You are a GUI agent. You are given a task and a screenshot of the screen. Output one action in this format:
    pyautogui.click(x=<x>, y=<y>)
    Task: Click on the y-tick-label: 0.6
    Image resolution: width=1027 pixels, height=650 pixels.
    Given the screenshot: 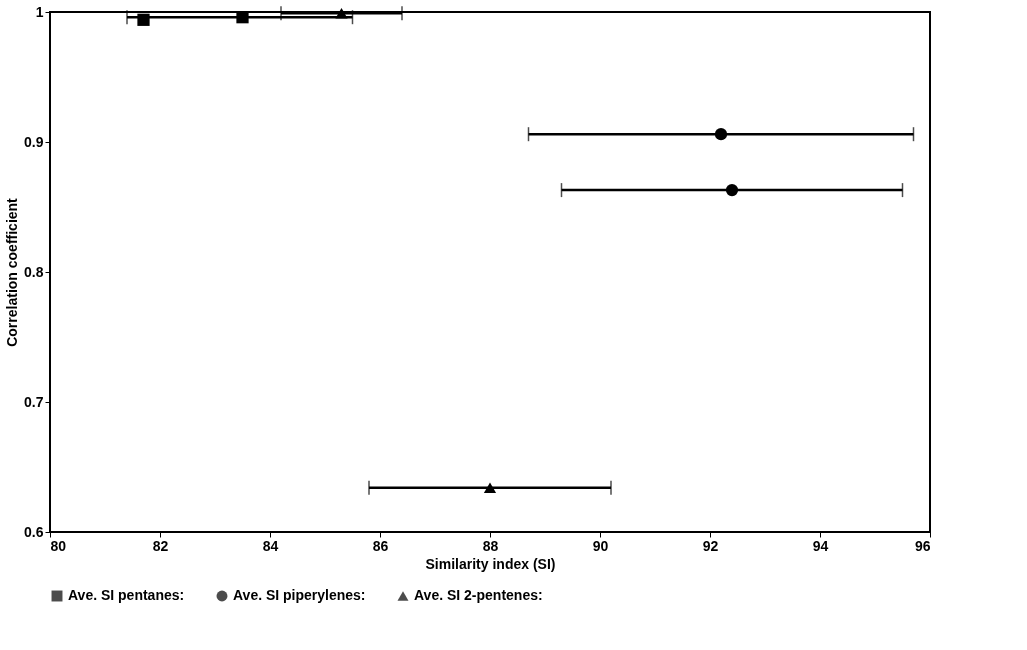 What is the action you would take?
    pyautogui.click(x=34, y=531)
    